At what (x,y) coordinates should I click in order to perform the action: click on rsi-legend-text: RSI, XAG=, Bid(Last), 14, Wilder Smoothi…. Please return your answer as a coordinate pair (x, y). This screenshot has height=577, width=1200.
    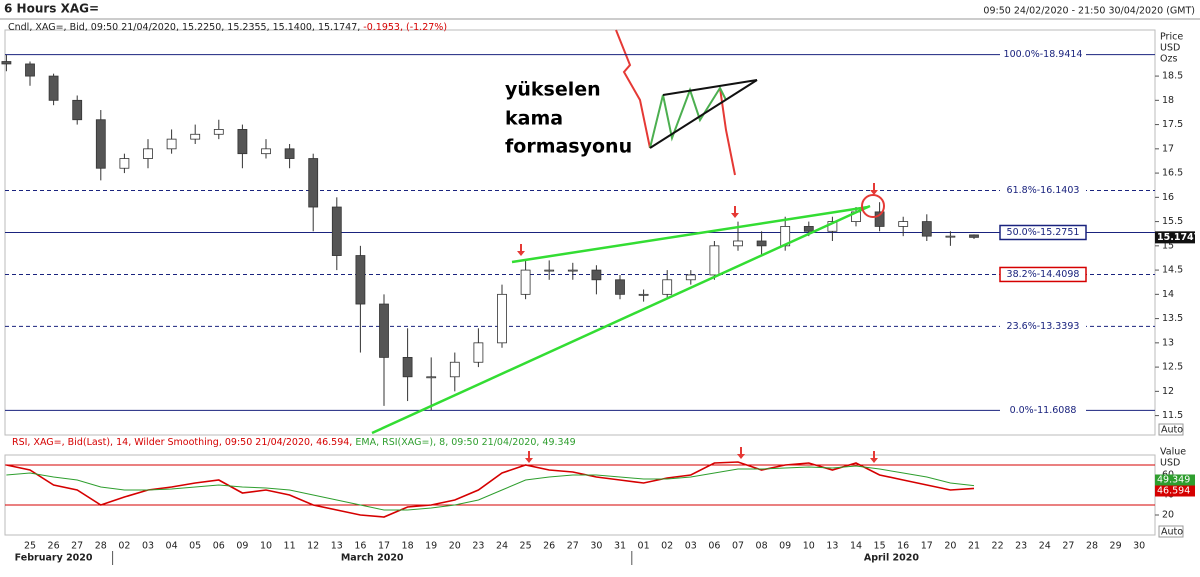
    Looking at the image, I should click on (182, 442).